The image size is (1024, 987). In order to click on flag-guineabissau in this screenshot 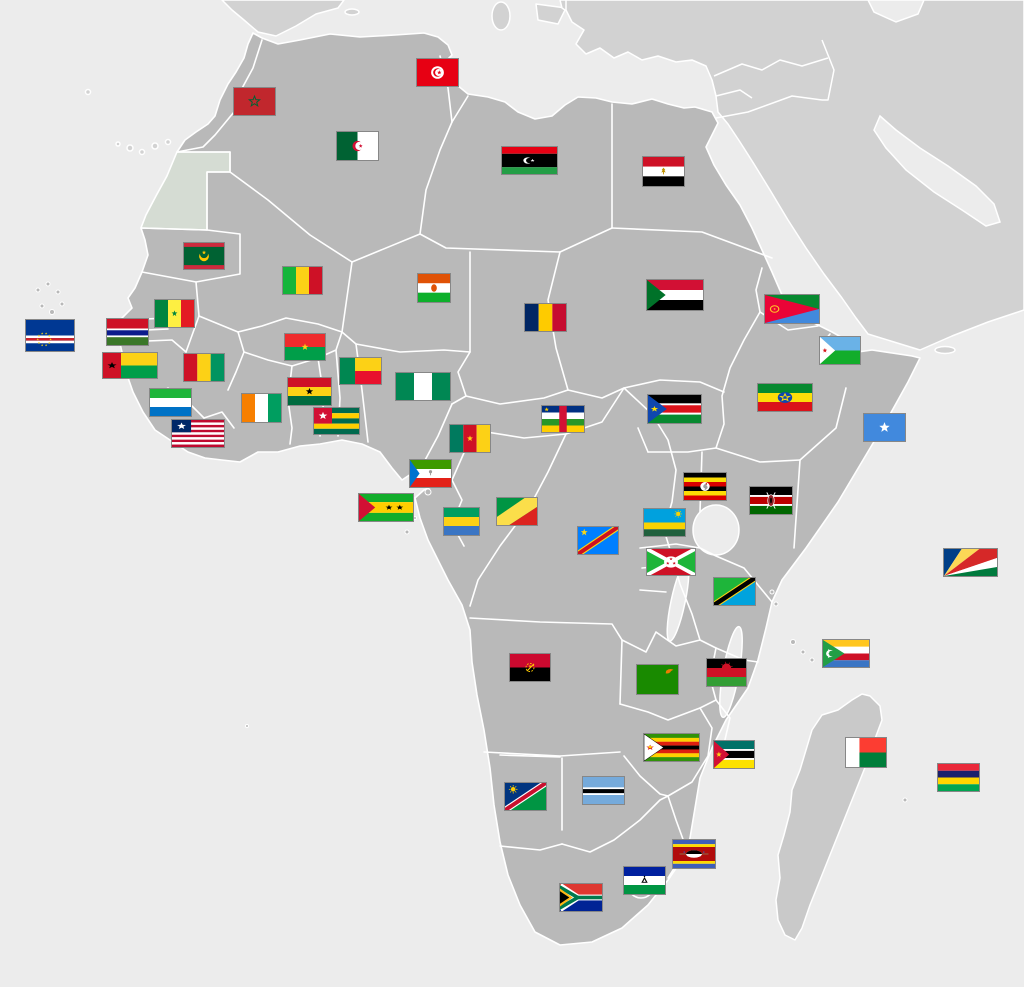, I will do `click(130, 365)`.